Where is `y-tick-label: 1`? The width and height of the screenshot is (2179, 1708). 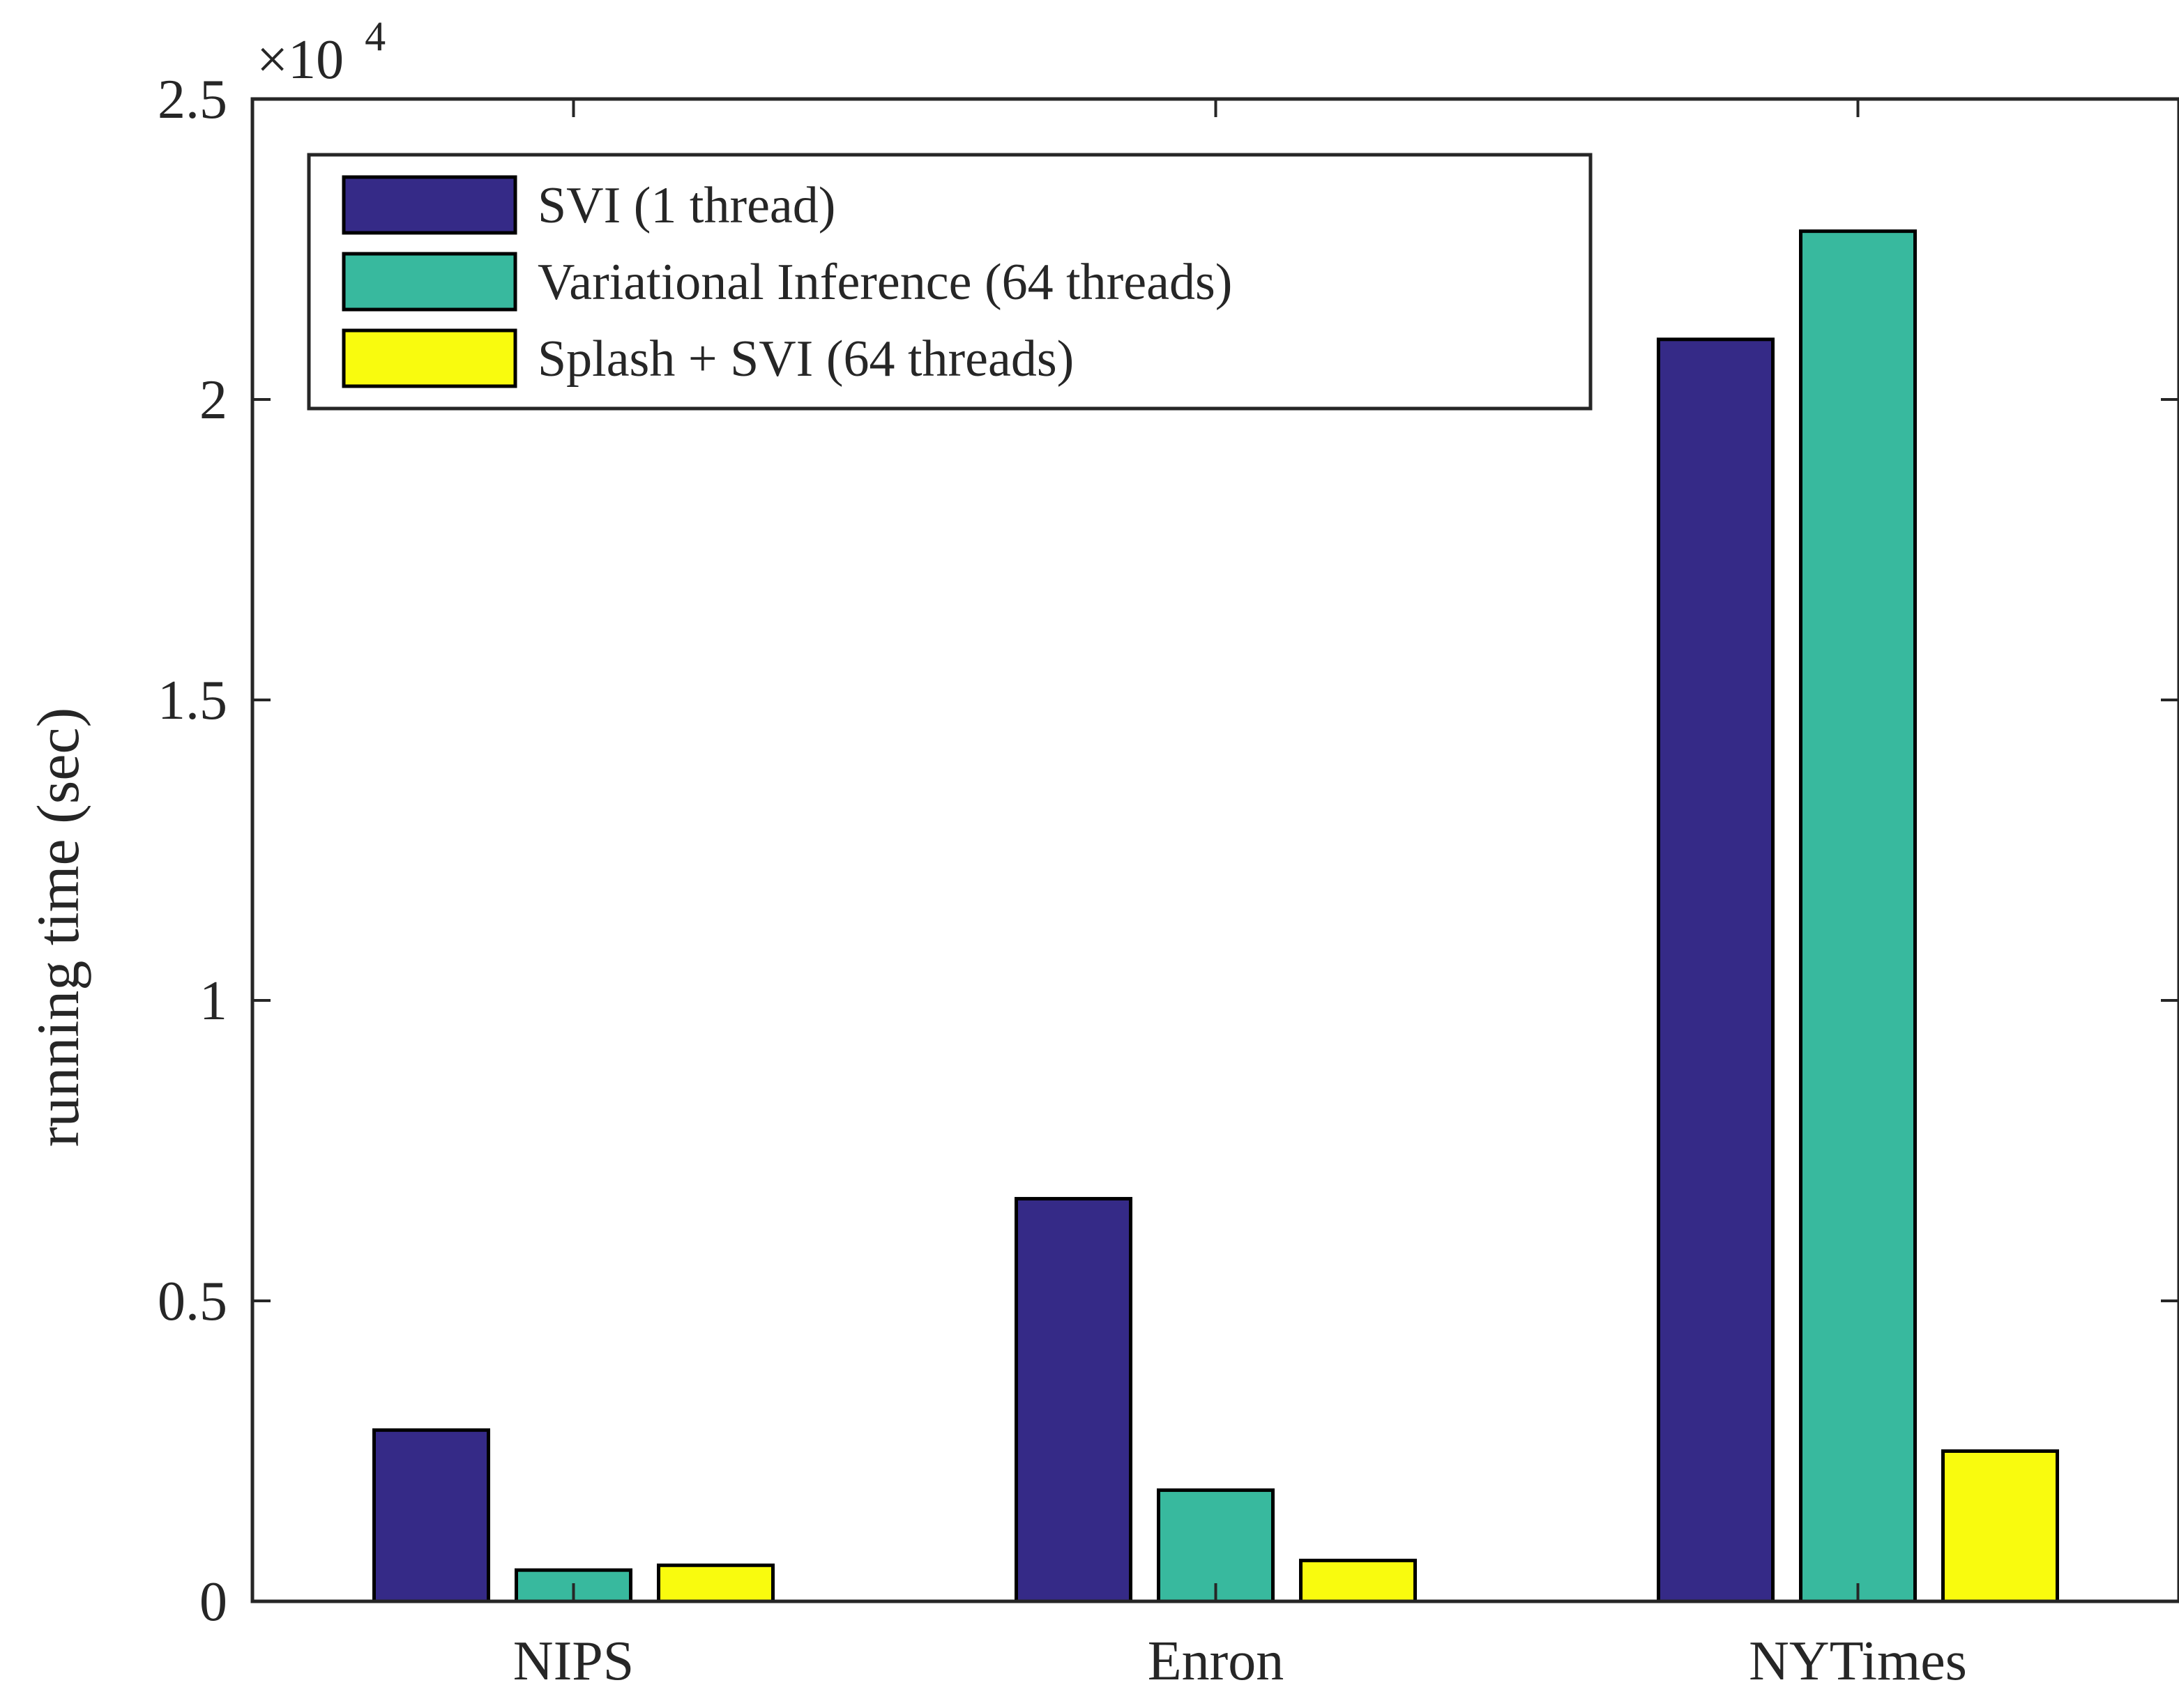
y-tick-label: 1 is located at coordinates (213, 1001).